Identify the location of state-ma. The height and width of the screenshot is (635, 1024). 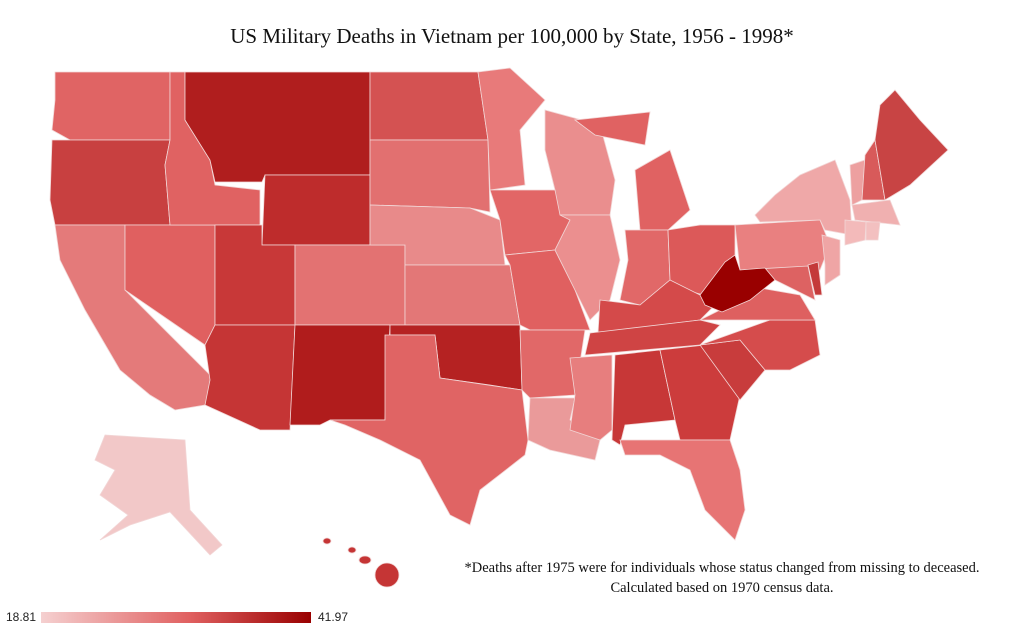
(876, 212).